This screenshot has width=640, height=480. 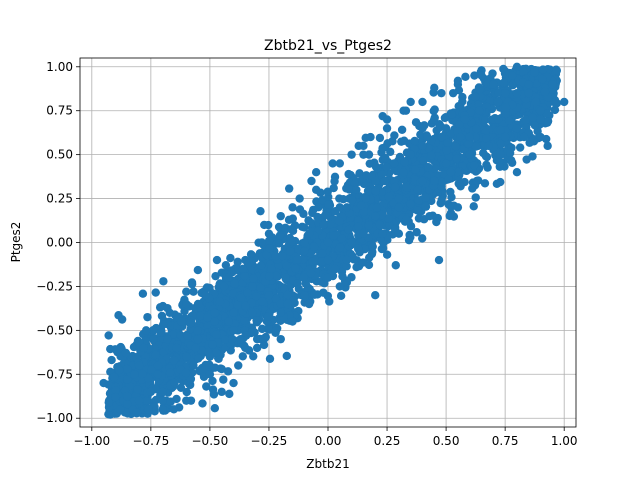 What do you see at coordinates (150, 441) in the screenshot?
I see `x-tick-label: −0.75` at bounding box center [150, 441].